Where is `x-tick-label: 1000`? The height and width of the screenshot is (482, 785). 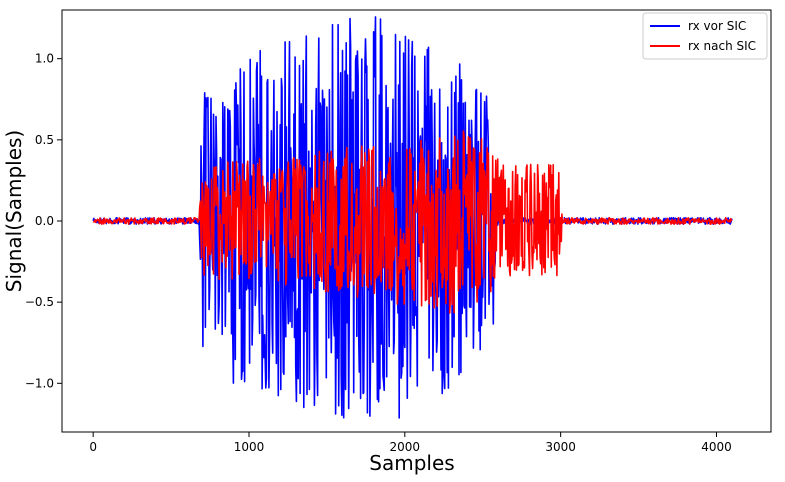
x-tick-label: 1000 is located at coordinates (249, 447).